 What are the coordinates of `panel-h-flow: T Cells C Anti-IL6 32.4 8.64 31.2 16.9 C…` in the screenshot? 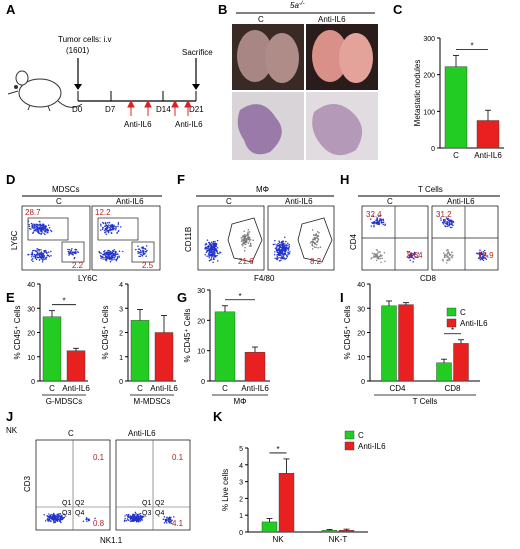 It's located at (424, 234).